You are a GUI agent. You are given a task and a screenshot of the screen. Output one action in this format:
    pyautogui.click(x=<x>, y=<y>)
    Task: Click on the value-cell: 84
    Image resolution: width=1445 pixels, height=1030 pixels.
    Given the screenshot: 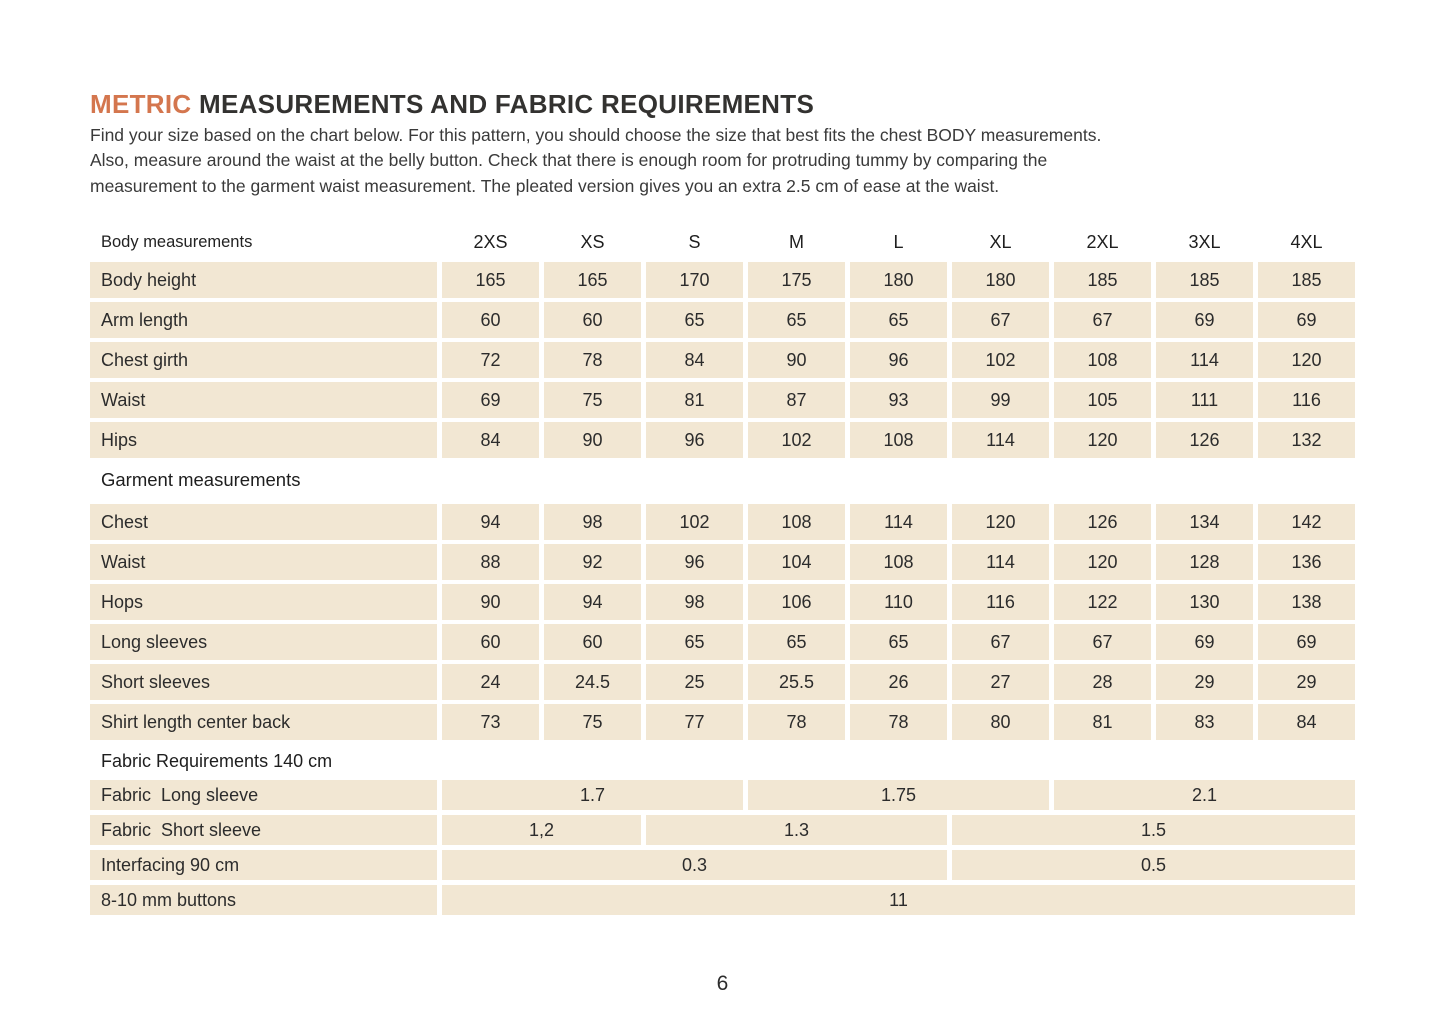 What is the action you would take?
    pyautogui.click(x=694, y=360)
    